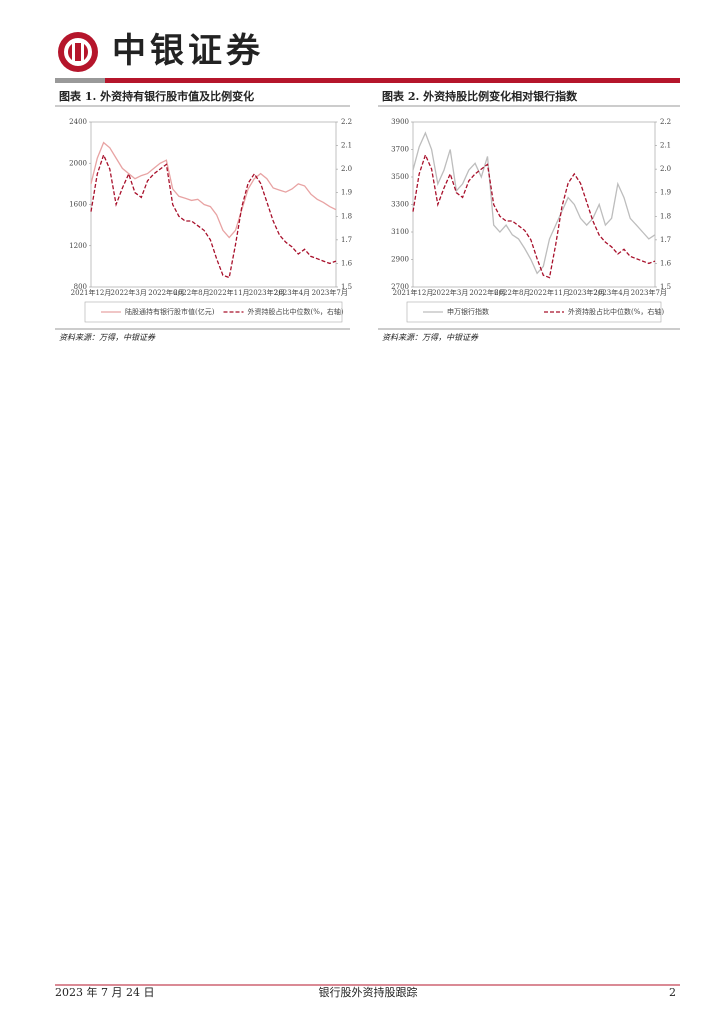 The height and width of the screenshot is (1024, 724). What do you see at coordinates (400, 150) in the screenshot?
I see `y-tick-label: 3700` at bounding box center [400, 150].